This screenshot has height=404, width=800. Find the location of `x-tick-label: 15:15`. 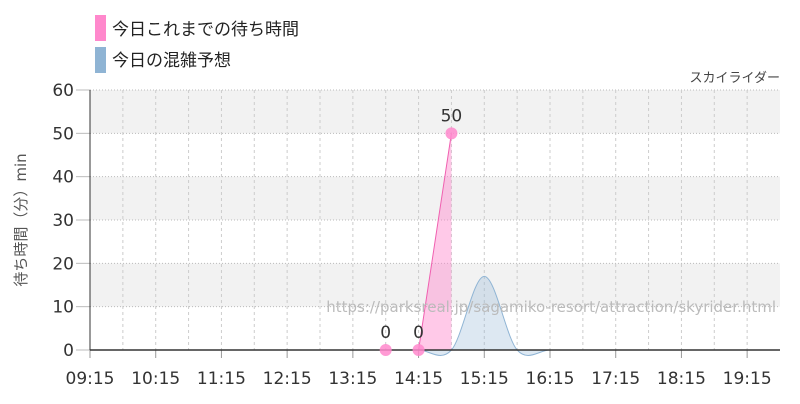

x-tick-label: 15:15 is located at coordinates (484, 379).